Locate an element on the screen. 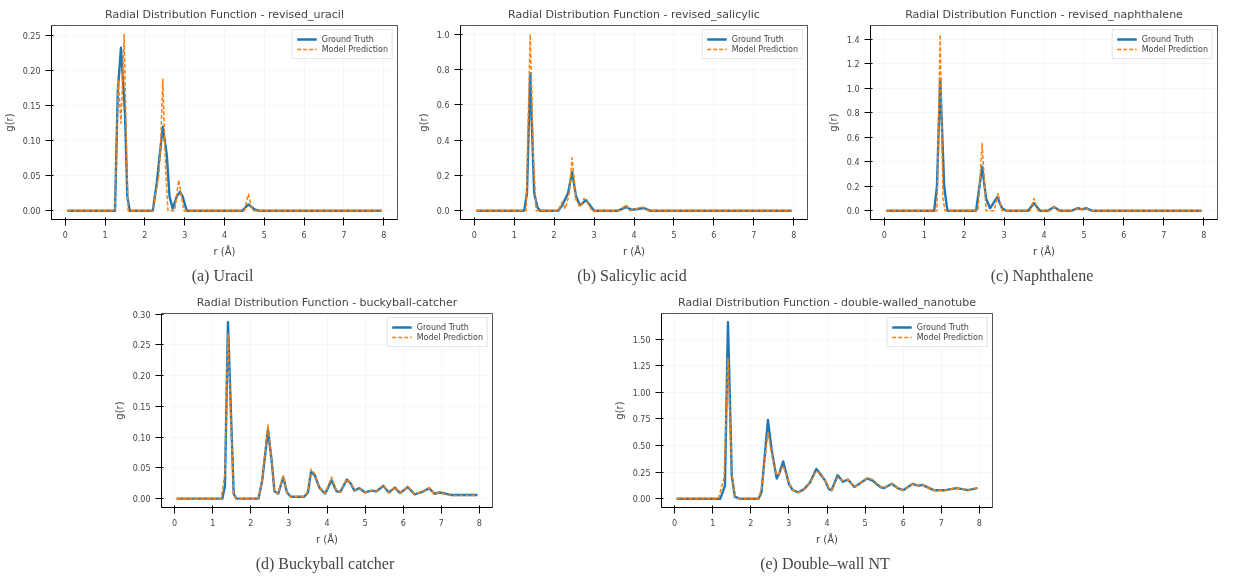  text: (e) Double–wall NT is located at coordinates (825, 563).